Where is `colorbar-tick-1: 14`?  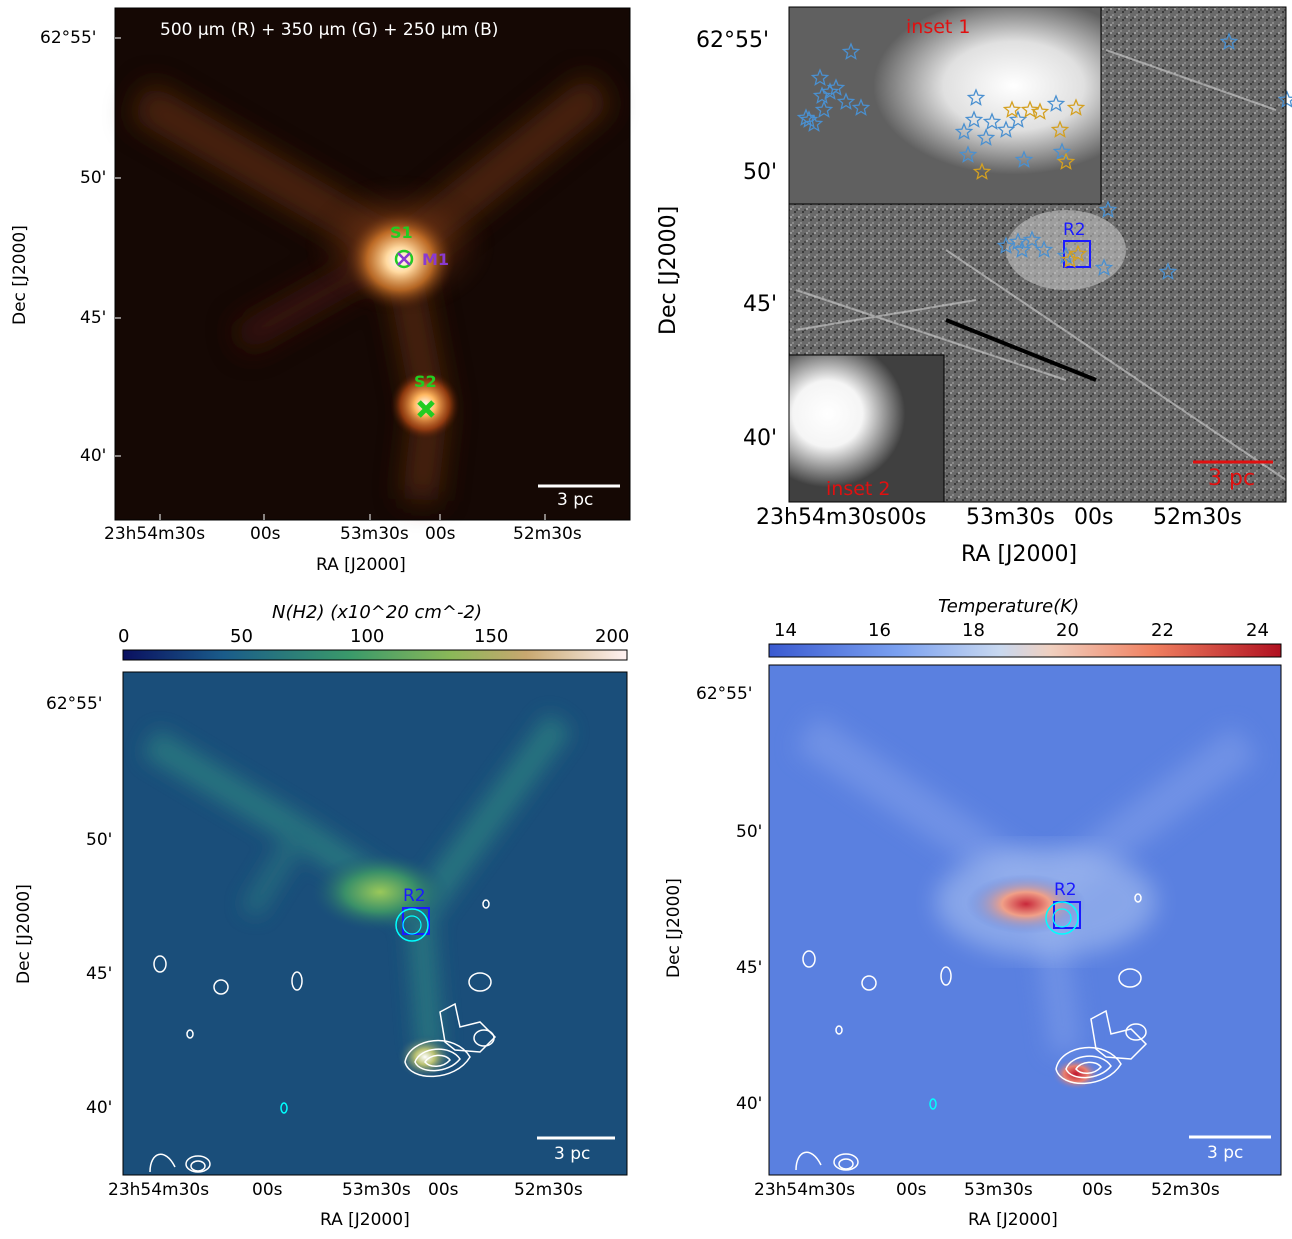 colorbar-tick-1: 14 is located at coordinates (785, 630).